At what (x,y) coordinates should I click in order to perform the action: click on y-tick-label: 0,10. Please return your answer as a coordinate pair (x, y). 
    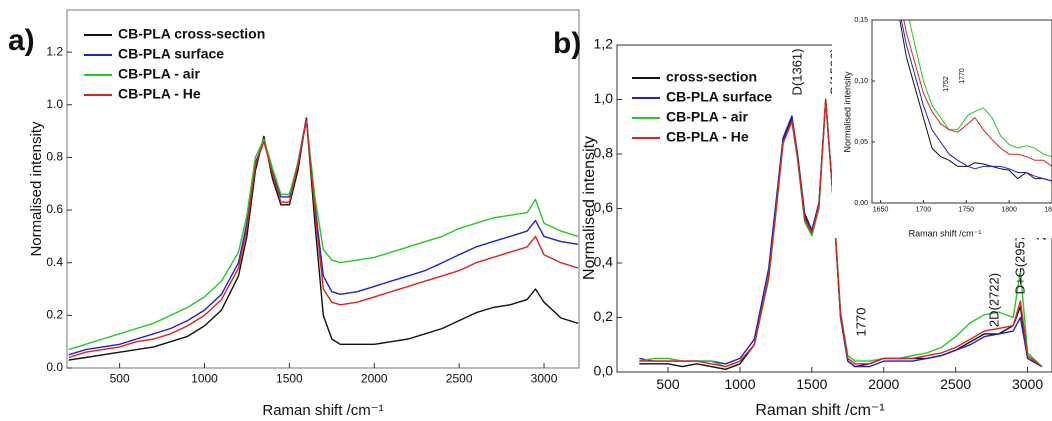
    Looking at the image, I should click on (861, 81).